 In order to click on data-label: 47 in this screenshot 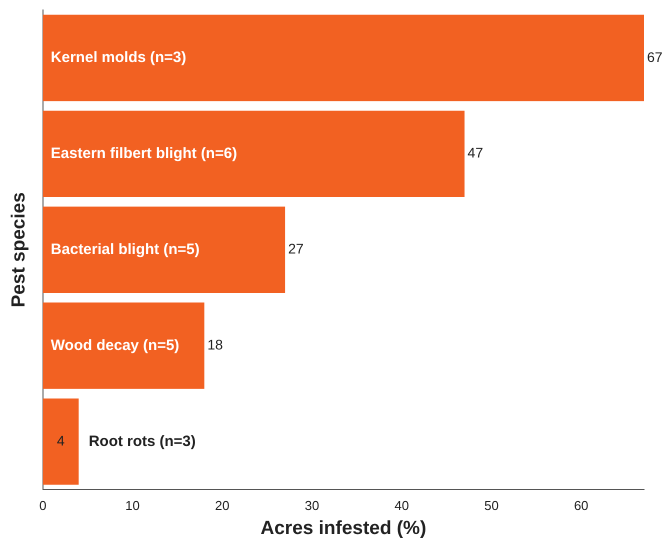, I will do `click(476, 152)`.